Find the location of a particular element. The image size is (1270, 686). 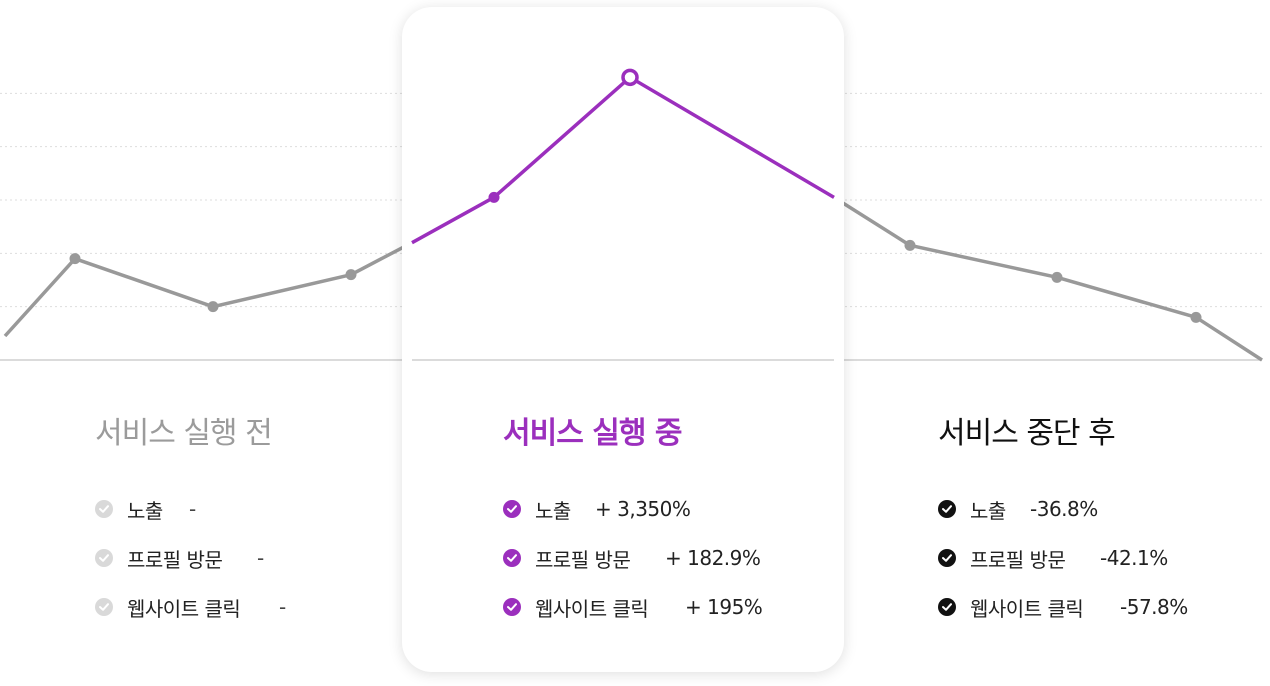

metric-profile-visits: 프로필 방문 - is located at coordinates (190, 558).